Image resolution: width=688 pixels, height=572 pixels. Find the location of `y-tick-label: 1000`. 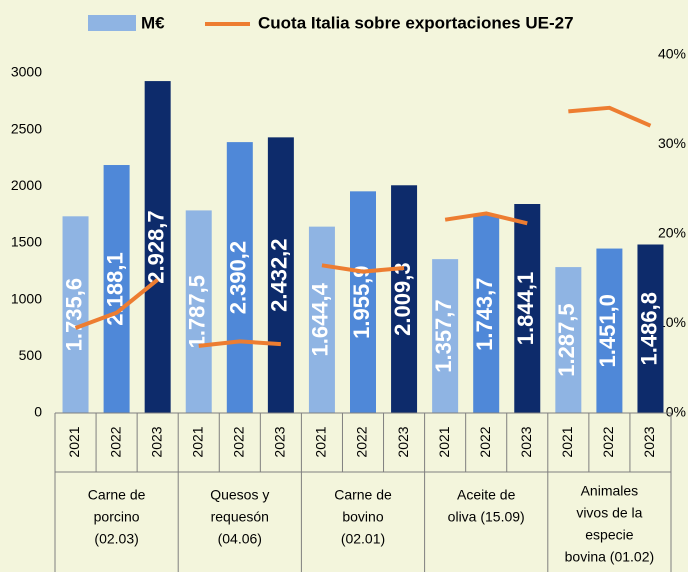

y-tick-label: 1000 is located at coordinates (26, 298).